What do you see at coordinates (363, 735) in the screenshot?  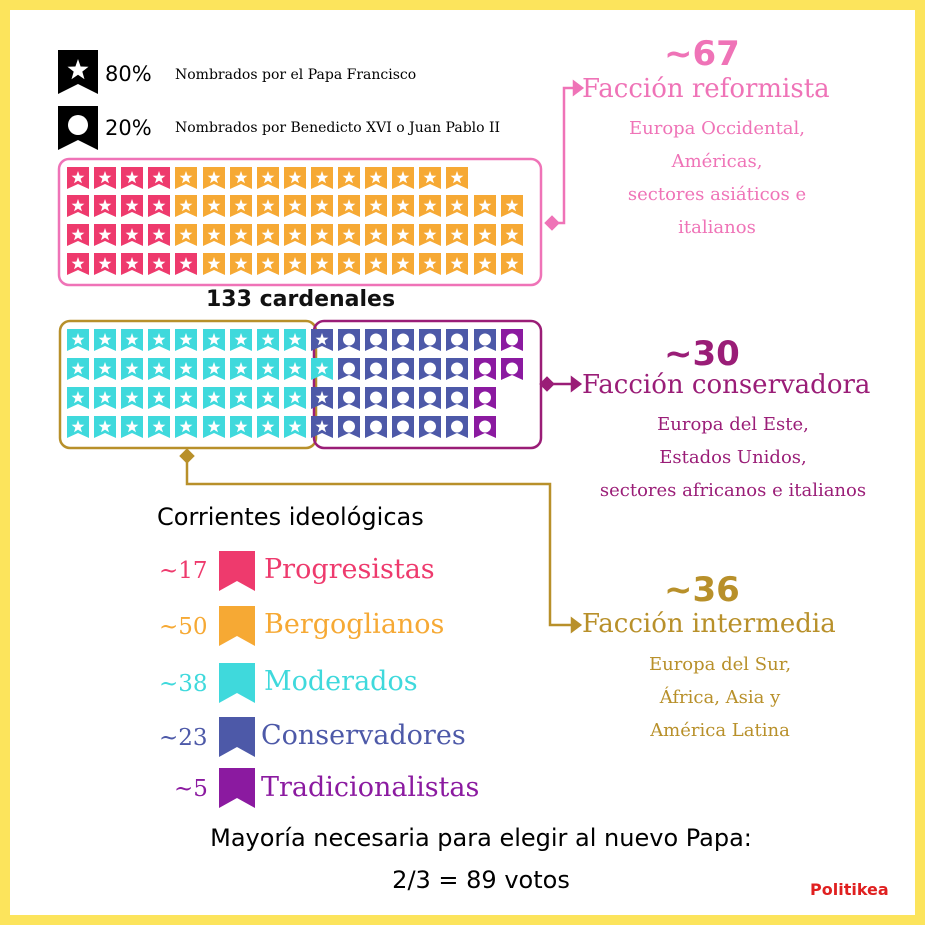 I see `conservadores-label: Conservadores` at bounding box center [363, 735].